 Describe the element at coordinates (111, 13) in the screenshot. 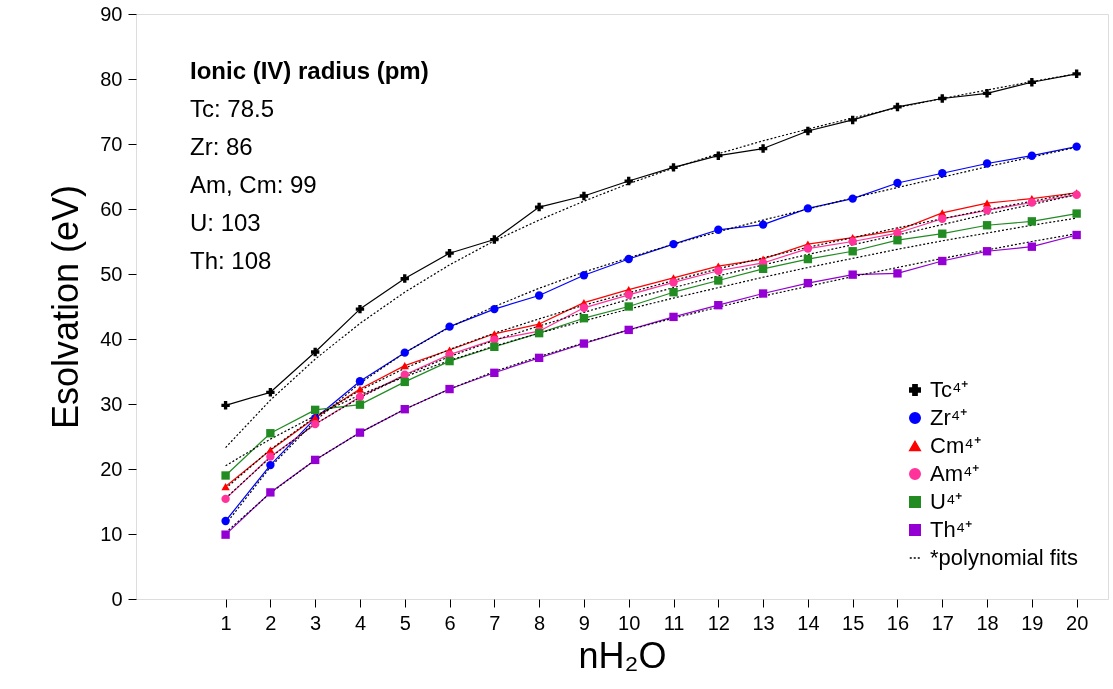

I see `y-tick-label: 90` at that location.